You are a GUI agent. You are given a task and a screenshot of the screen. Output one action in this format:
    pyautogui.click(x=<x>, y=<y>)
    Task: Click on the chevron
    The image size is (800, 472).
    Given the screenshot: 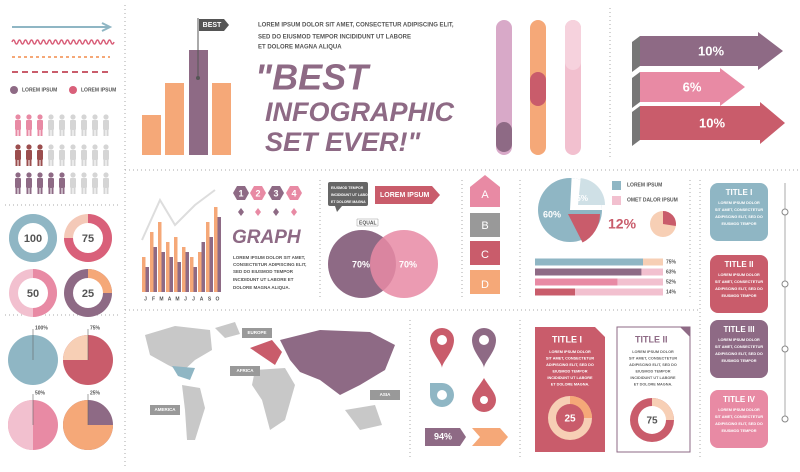 What is the action you would take?
    pyautogui.click(x=490, y=437)
    